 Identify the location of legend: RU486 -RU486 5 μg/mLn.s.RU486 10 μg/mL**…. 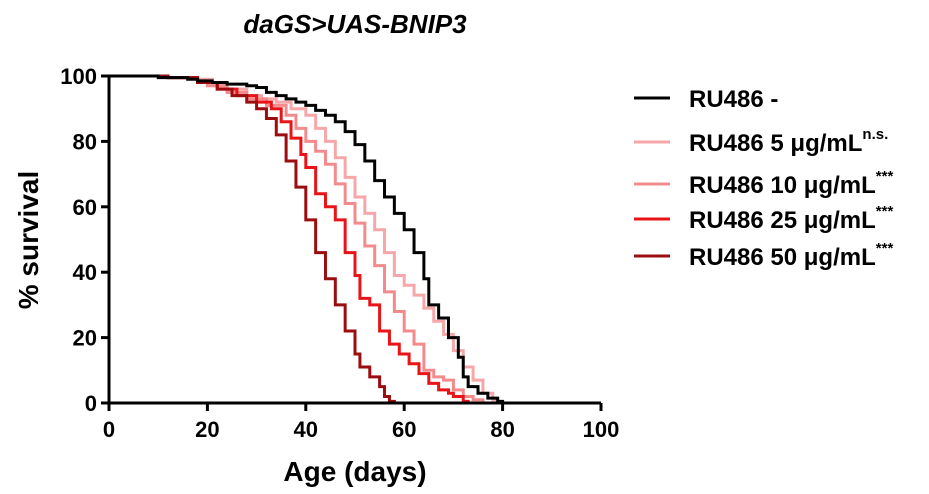
(763, 178).